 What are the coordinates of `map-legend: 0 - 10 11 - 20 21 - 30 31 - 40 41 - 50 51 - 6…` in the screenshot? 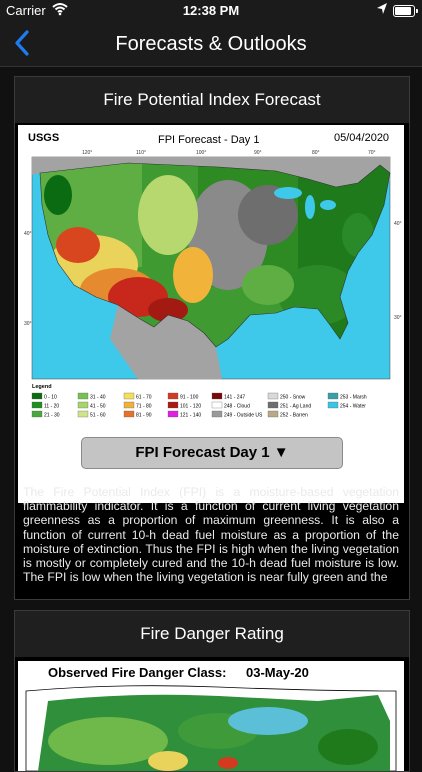 It's located at (199, 405).